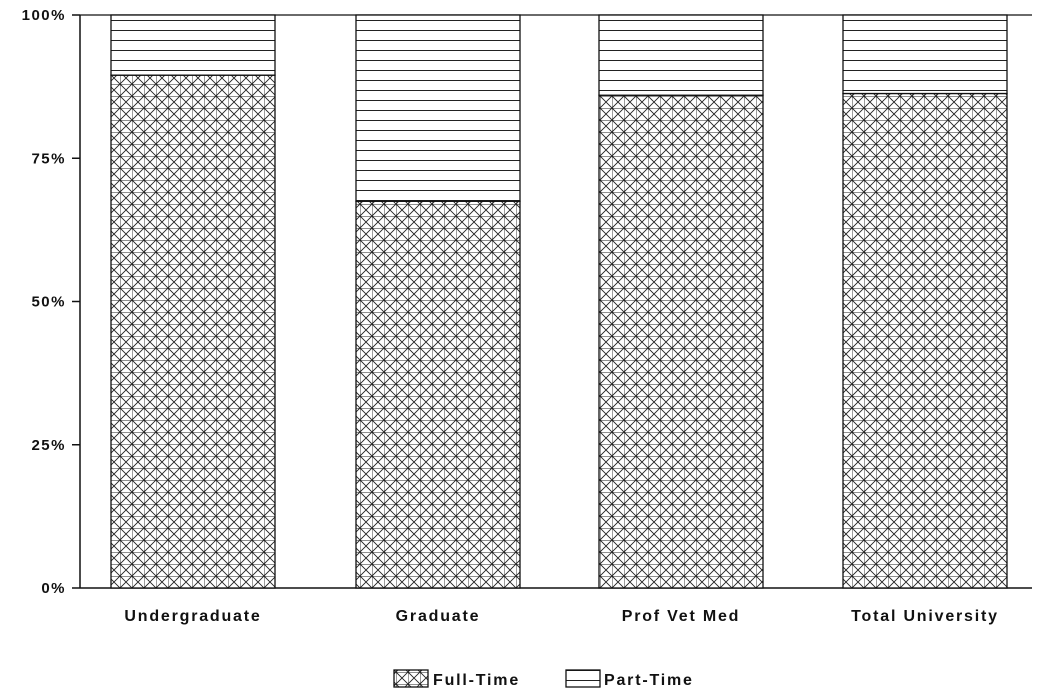 This screenshot has height=688, width=1038. I want to click on bar-part-time-graduate, so click(438, 108).